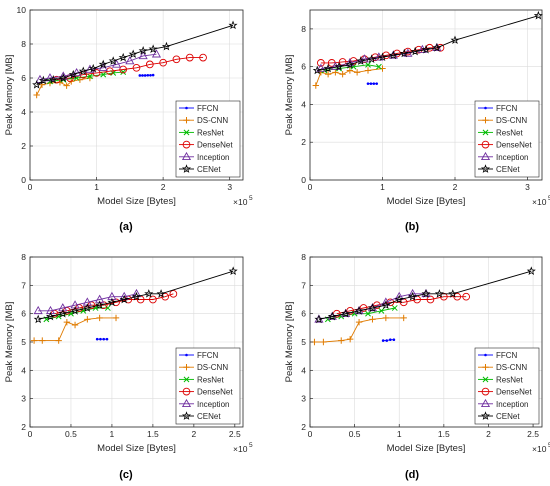 The width and height of the screenshot is (550, 486). What do you see at coordinates (355, 434) in the screenshot?
I see `x-tick-label: 0.5` at bounding box center [355, 434].